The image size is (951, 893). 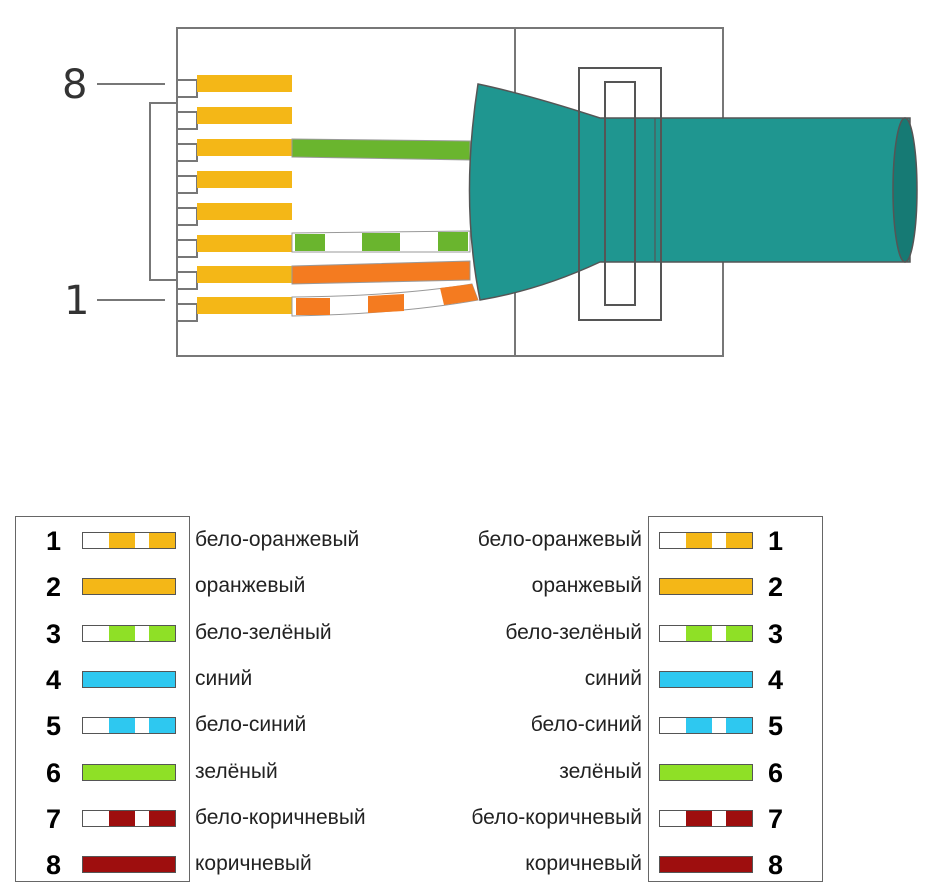 What do you see at coordinates (735, 699) in the screenshot?
I see `legend-box-right` at bounding box center [735, 699].